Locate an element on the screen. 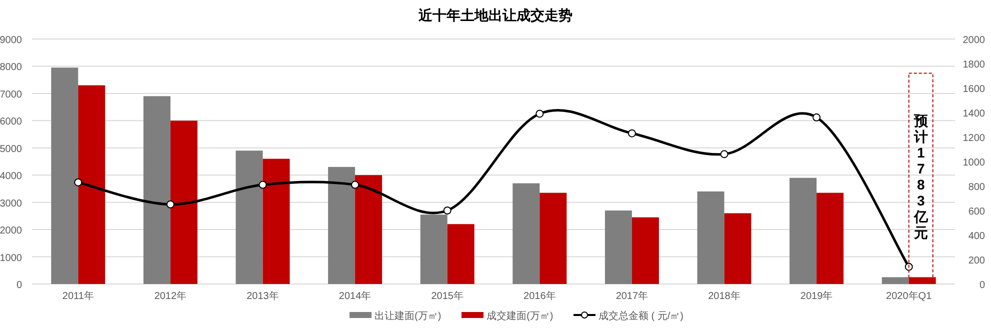  x-tick-label: 2015年 is located at coordinates (447, 296).